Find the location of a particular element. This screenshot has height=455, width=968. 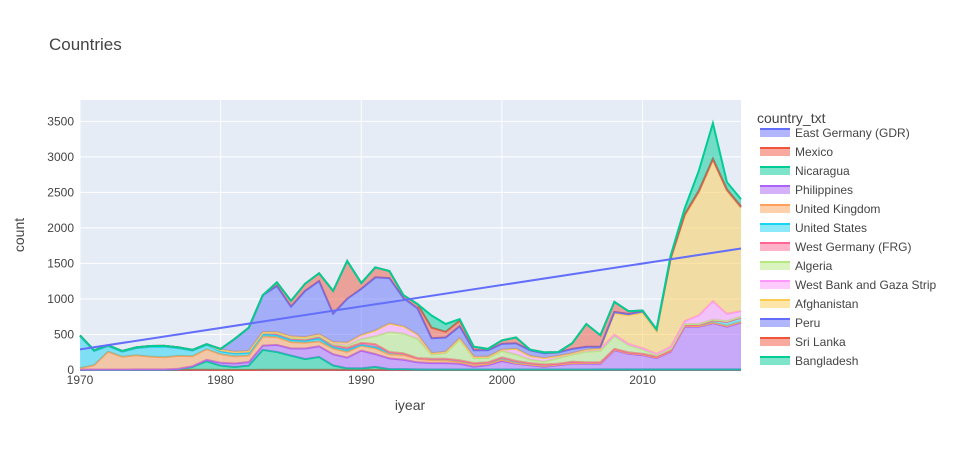

x-tick-label: 1980 is located at coordinates (220, 380).